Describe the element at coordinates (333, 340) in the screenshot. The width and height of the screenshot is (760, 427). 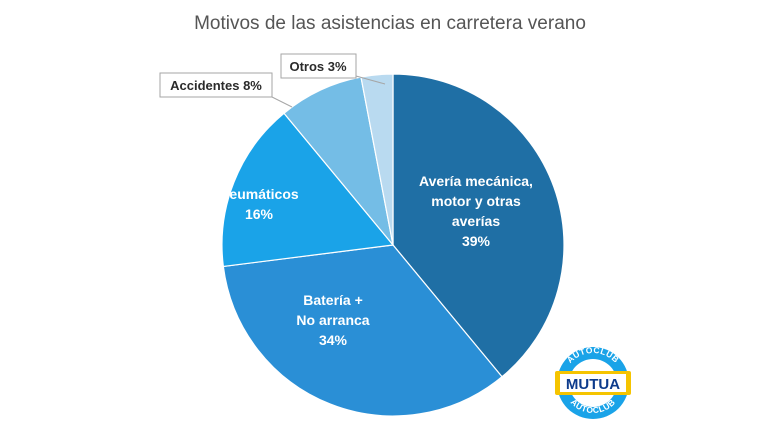
I see `slice-label-line: 34%` at that location.